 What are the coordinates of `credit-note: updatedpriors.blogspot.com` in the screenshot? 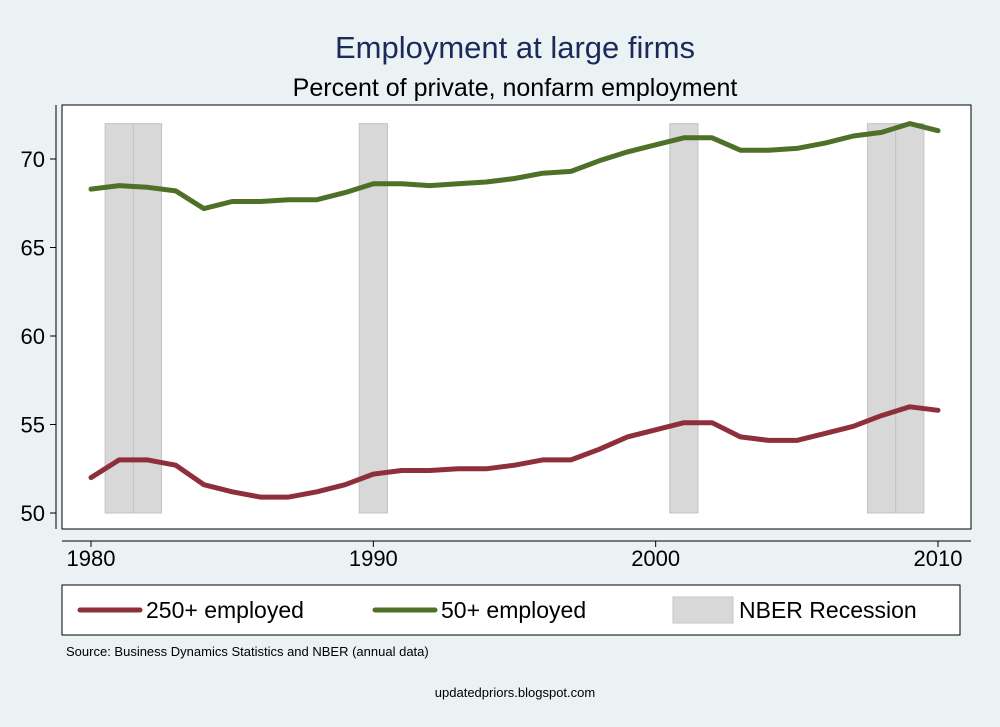 It's located at (515, 692).